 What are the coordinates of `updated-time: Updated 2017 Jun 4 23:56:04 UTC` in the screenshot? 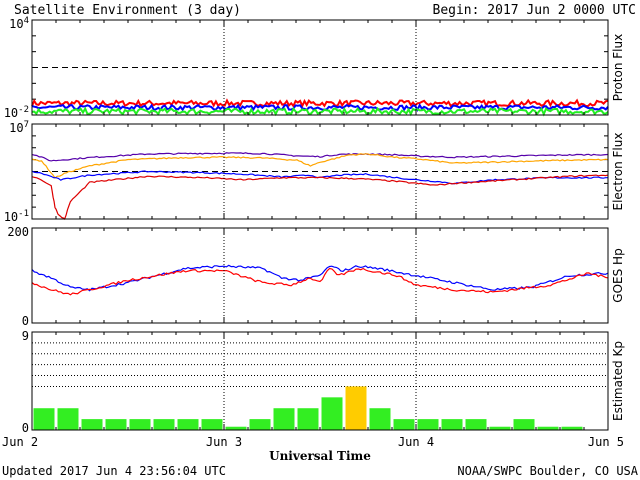 It's located at (114, 471).